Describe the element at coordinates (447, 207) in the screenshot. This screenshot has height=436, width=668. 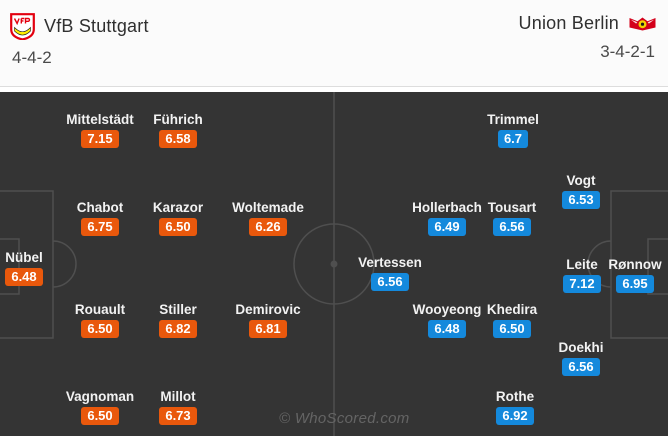
I see `player-name-label: Hollerbach` at that location.